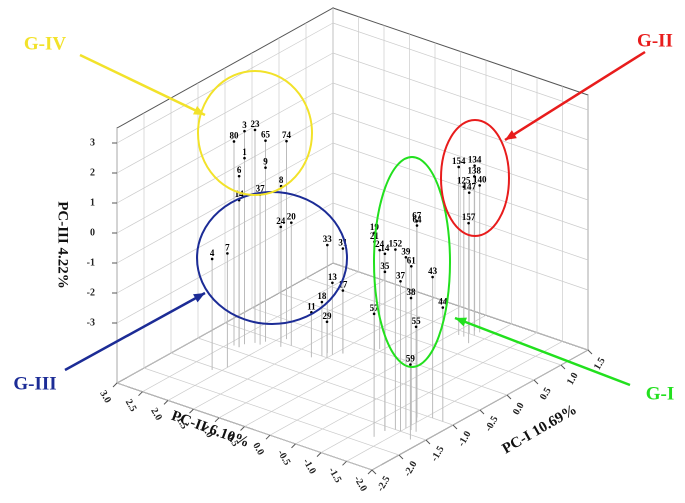  Describe the element at coordinates (265, 162) in the screenshot. I see `point-label: 9` at that location.